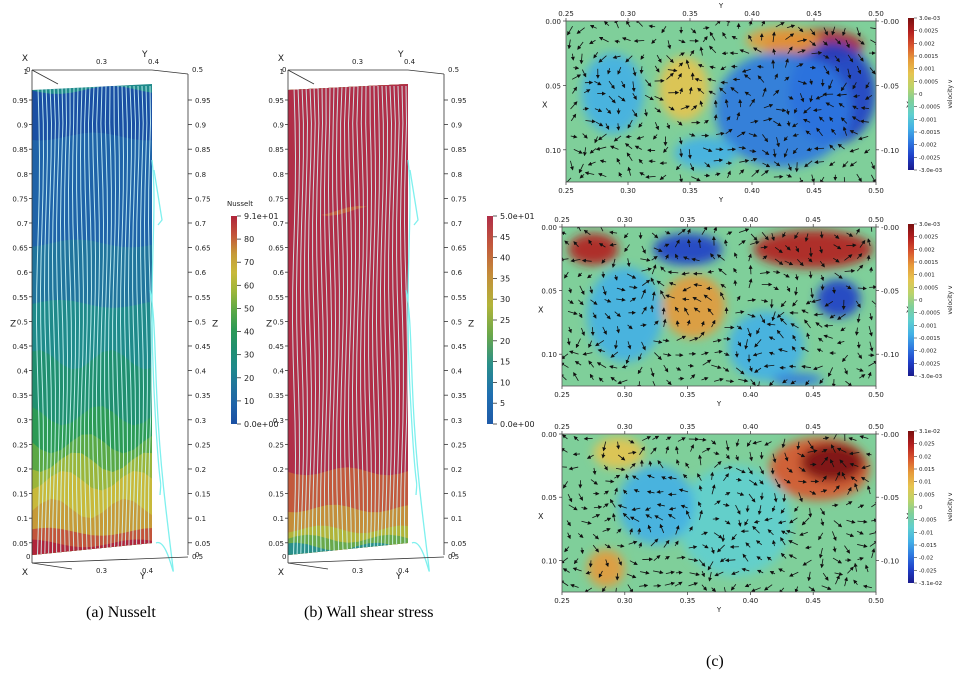 This screenshot has width=957, height=680. I want to click on z-tick-label-right: 0.75, so click(203, 199).